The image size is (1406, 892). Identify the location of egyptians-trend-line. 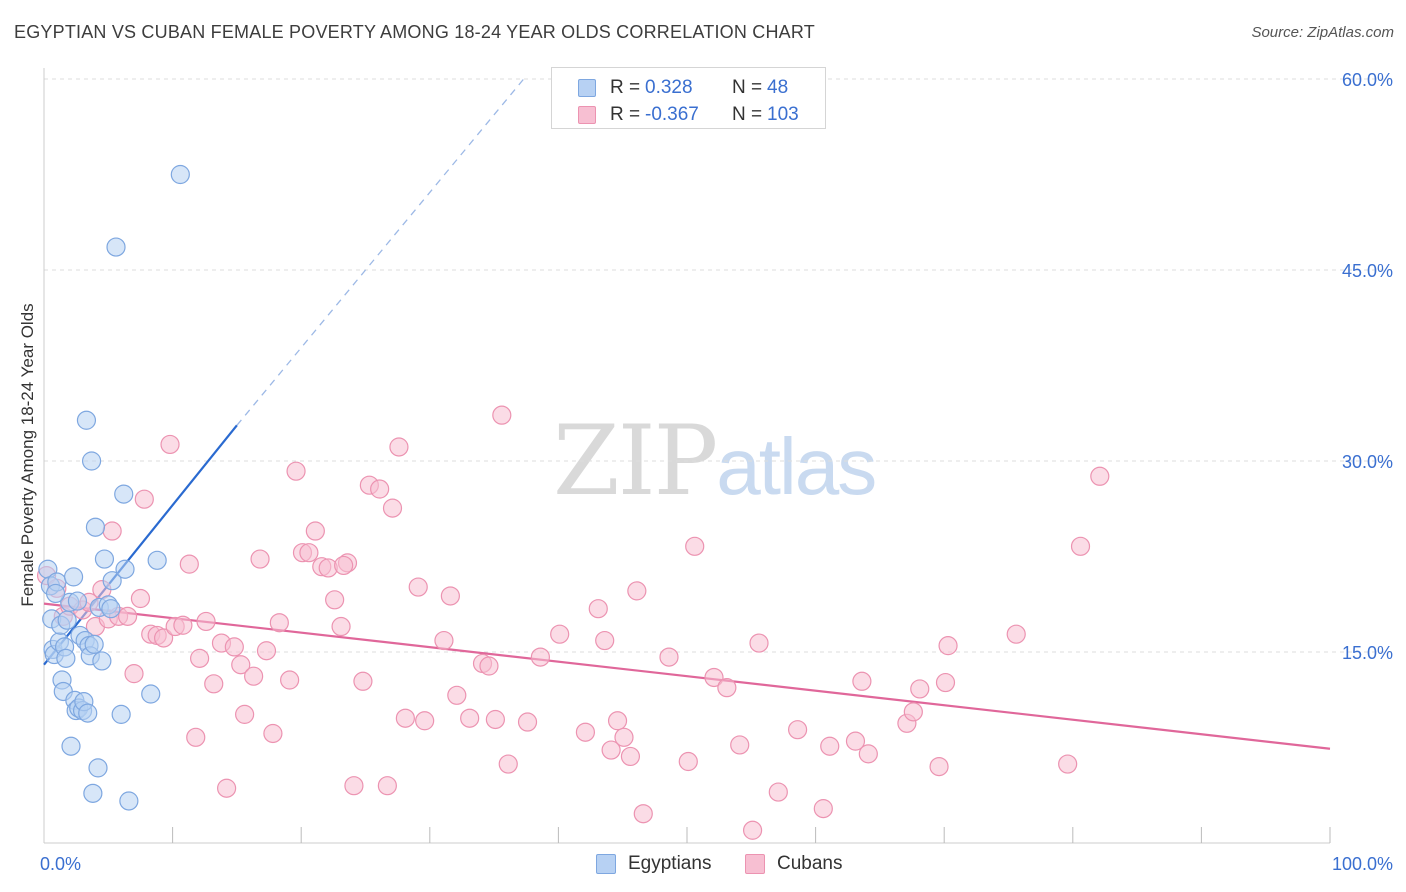
(140, 545).